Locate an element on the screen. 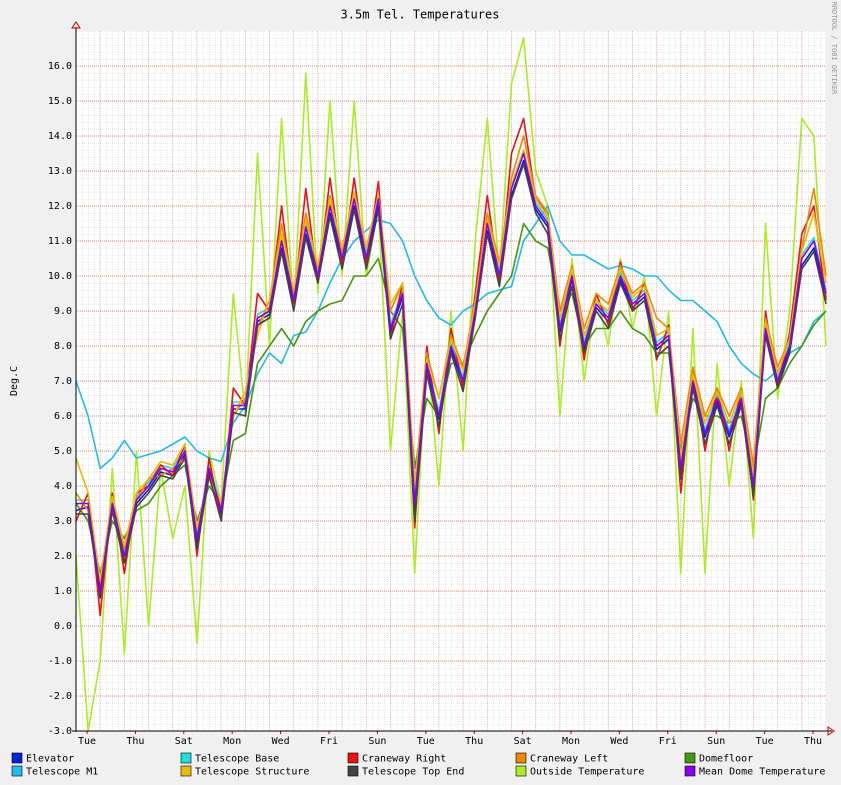 The width and height of the screenshot is (841, 785). legend-label: Domefloor is located at coordinates (726, 759).